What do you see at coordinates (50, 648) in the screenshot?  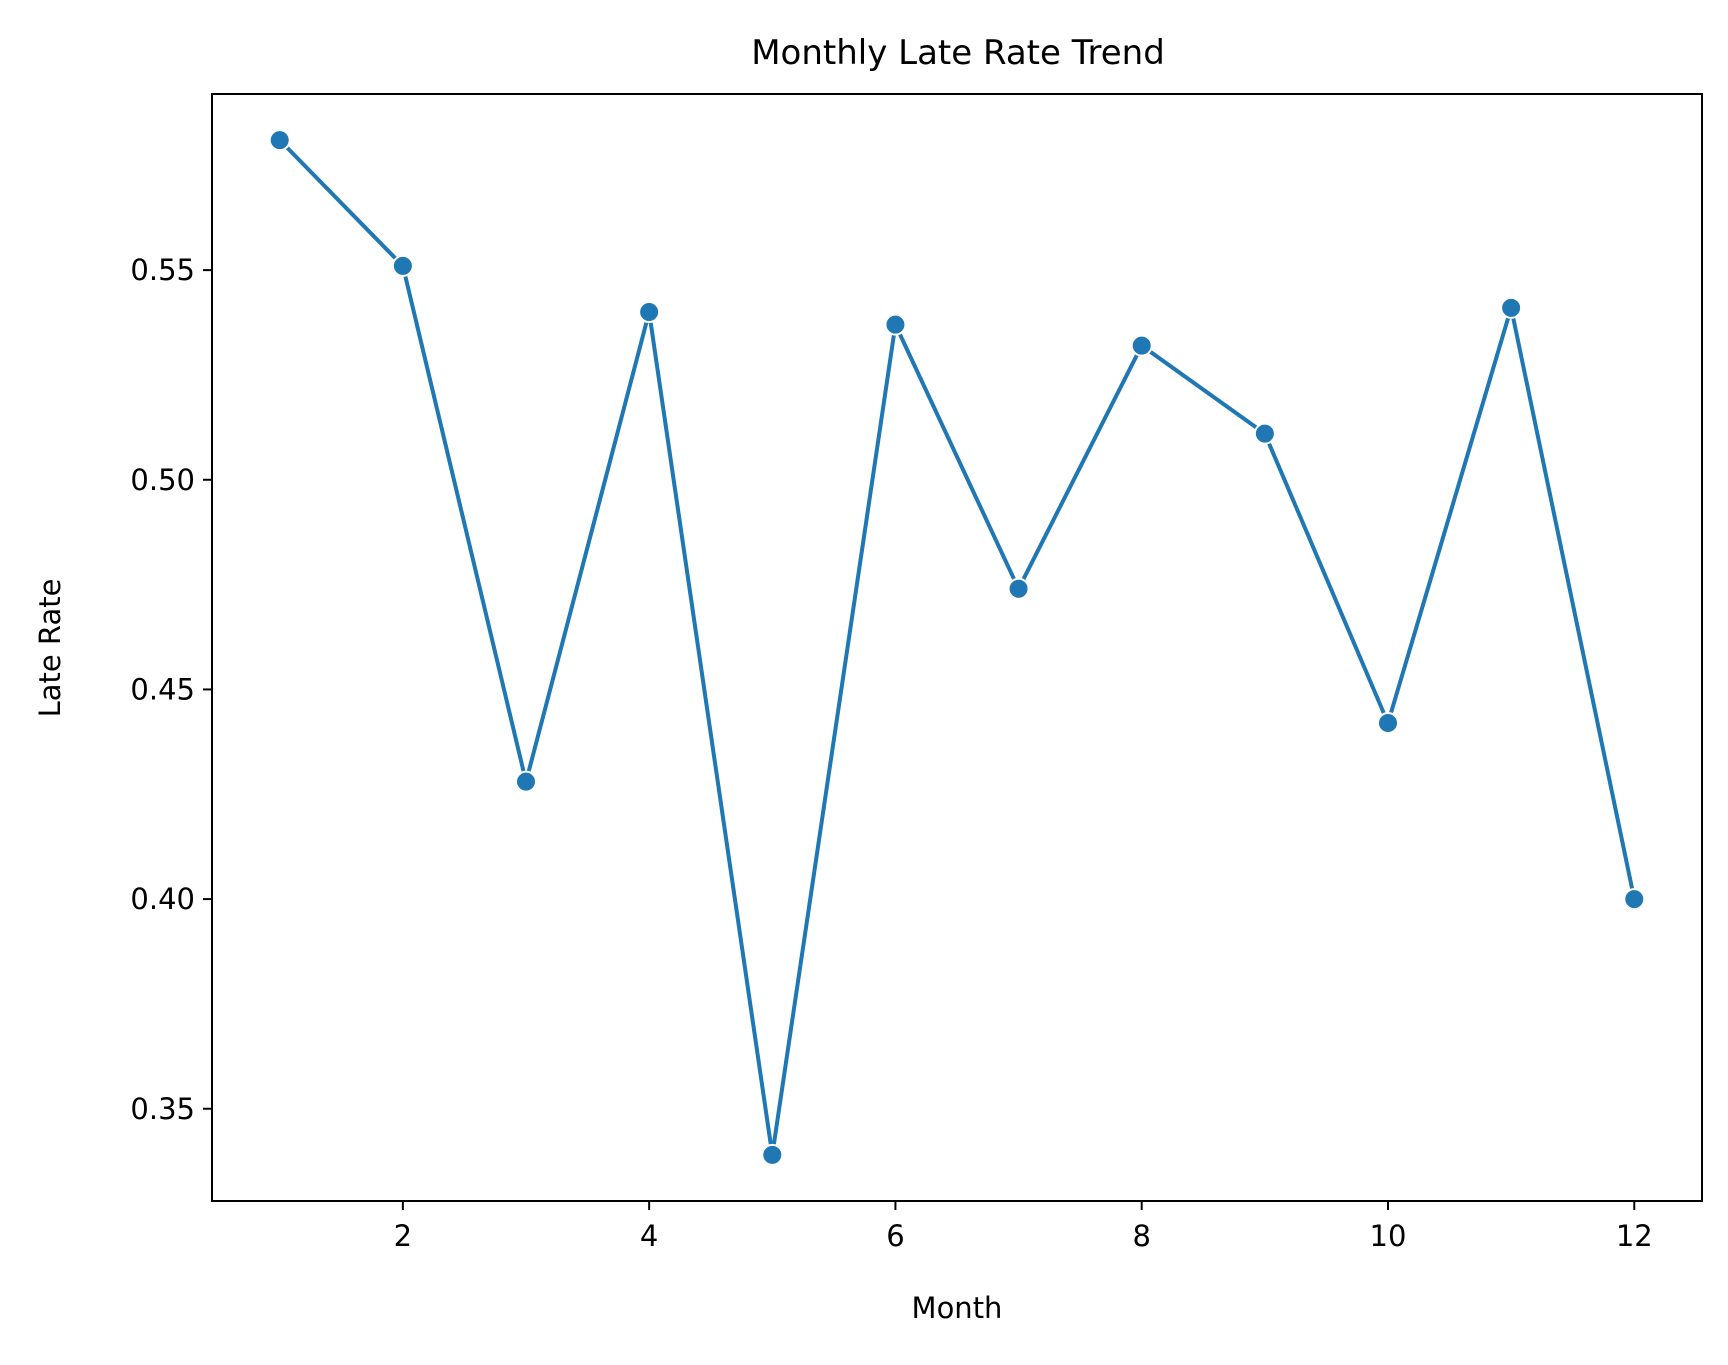 I see `y-axis-label: Late Rate` at bounding box center [50, 648].